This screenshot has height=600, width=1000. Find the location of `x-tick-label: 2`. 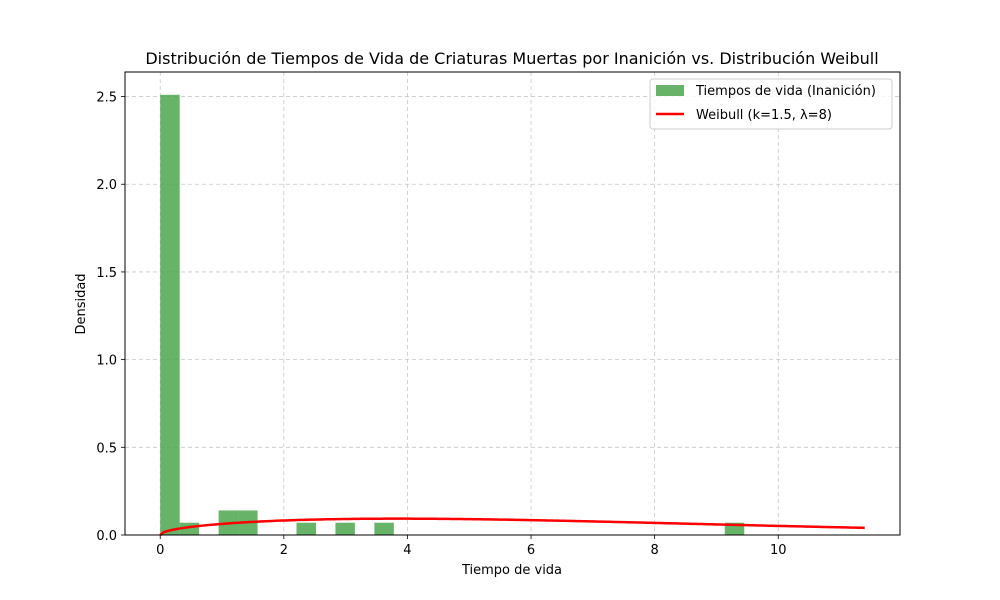

x-tick-label: 2 is located at coordinates (284, 550).